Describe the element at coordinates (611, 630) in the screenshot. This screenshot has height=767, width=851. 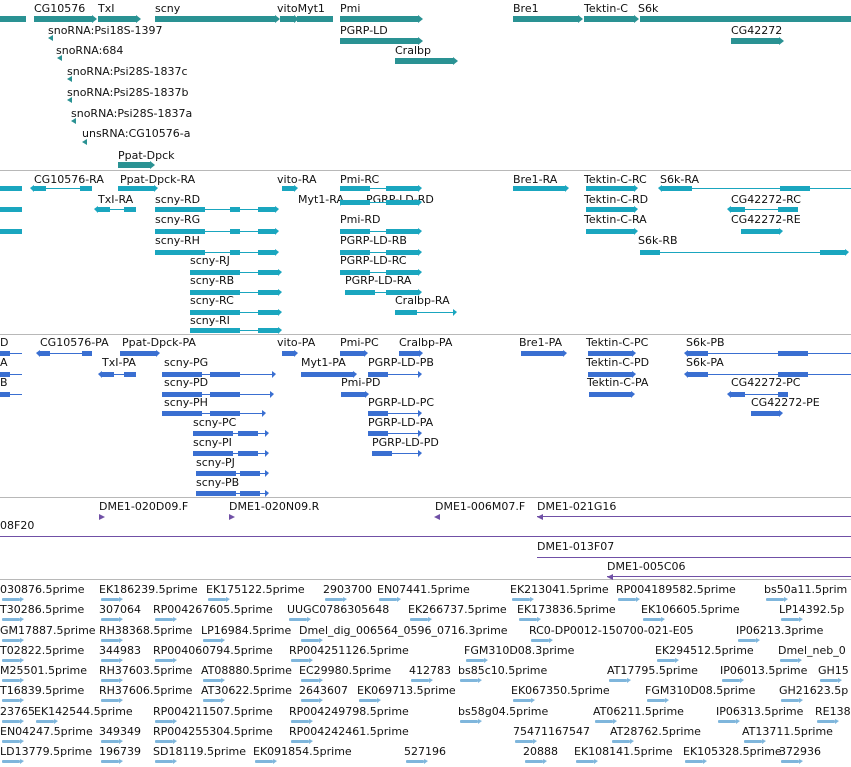
I see `est-label: RC0-DP0012-150700-021-E05` at that location.